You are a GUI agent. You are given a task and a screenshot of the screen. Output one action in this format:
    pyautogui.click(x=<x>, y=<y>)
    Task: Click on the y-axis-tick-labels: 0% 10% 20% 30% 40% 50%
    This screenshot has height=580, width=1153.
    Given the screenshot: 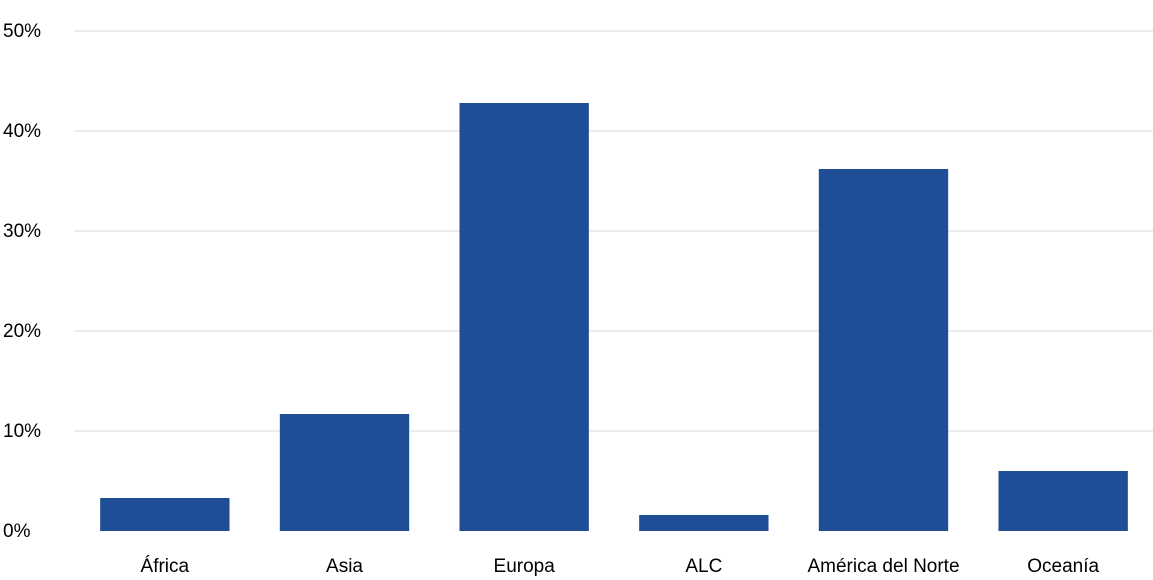 What is the action you would take?
    pyautogui.click(x=22, y=281)
    